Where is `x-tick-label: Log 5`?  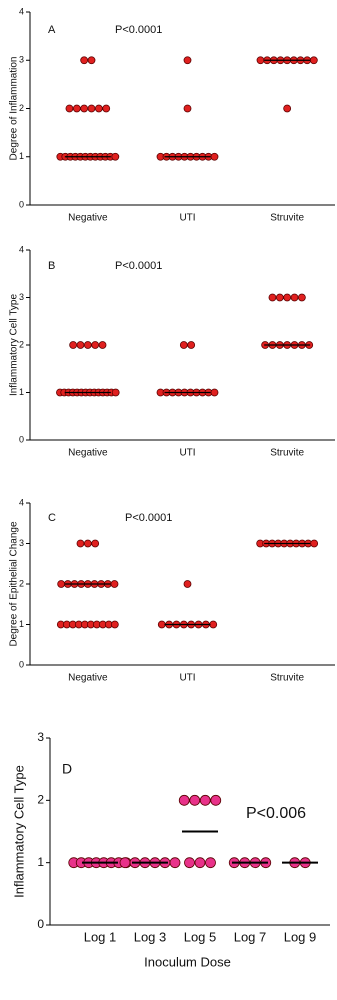 x-tick-label: Log 5 is located at coordinates (200, 936).